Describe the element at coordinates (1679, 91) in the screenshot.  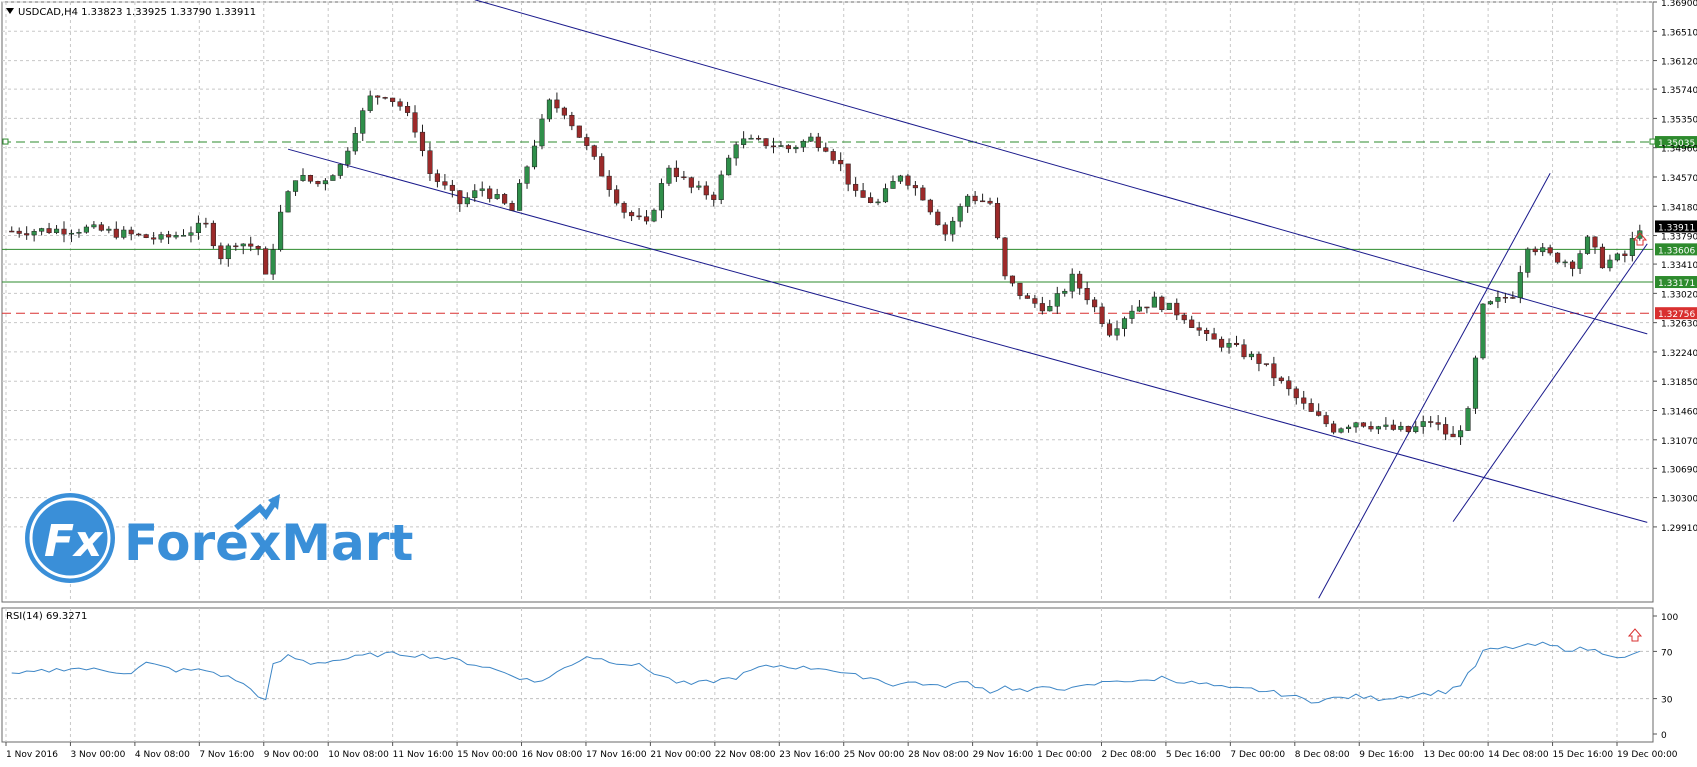
I see `price-tick-label: 1.35740` at that location.